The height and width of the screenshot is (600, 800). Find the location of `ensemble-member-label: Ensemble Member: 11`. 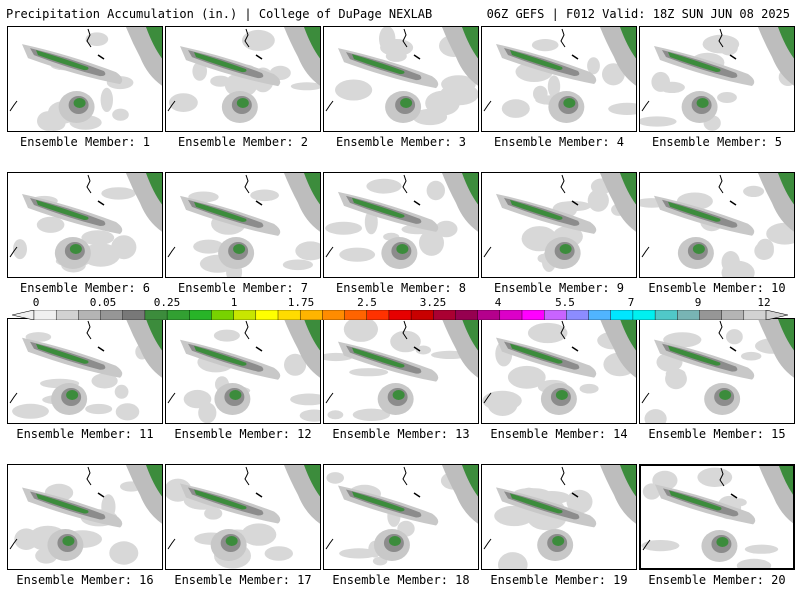

ensemble-member-label: Ensemble Member: 11 is located at coordinates (85, 434).